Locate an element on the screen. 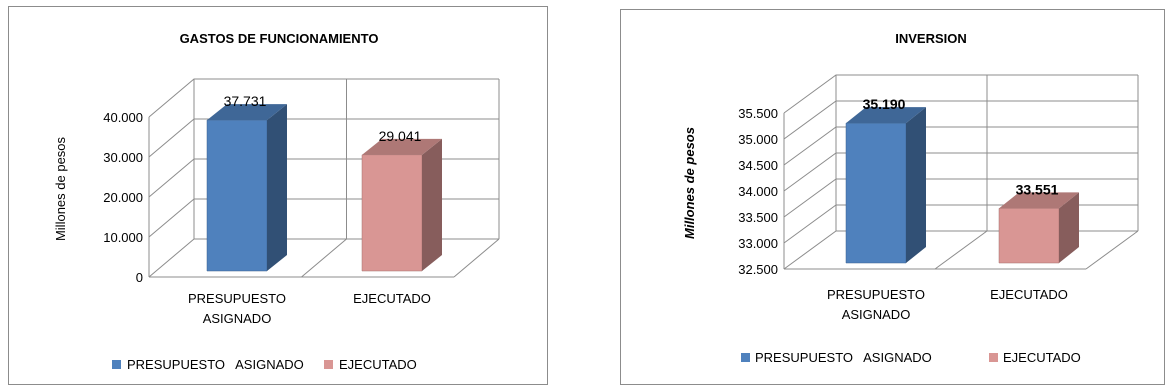  c1-floor-right-edge is located at coordinates (476, 258).